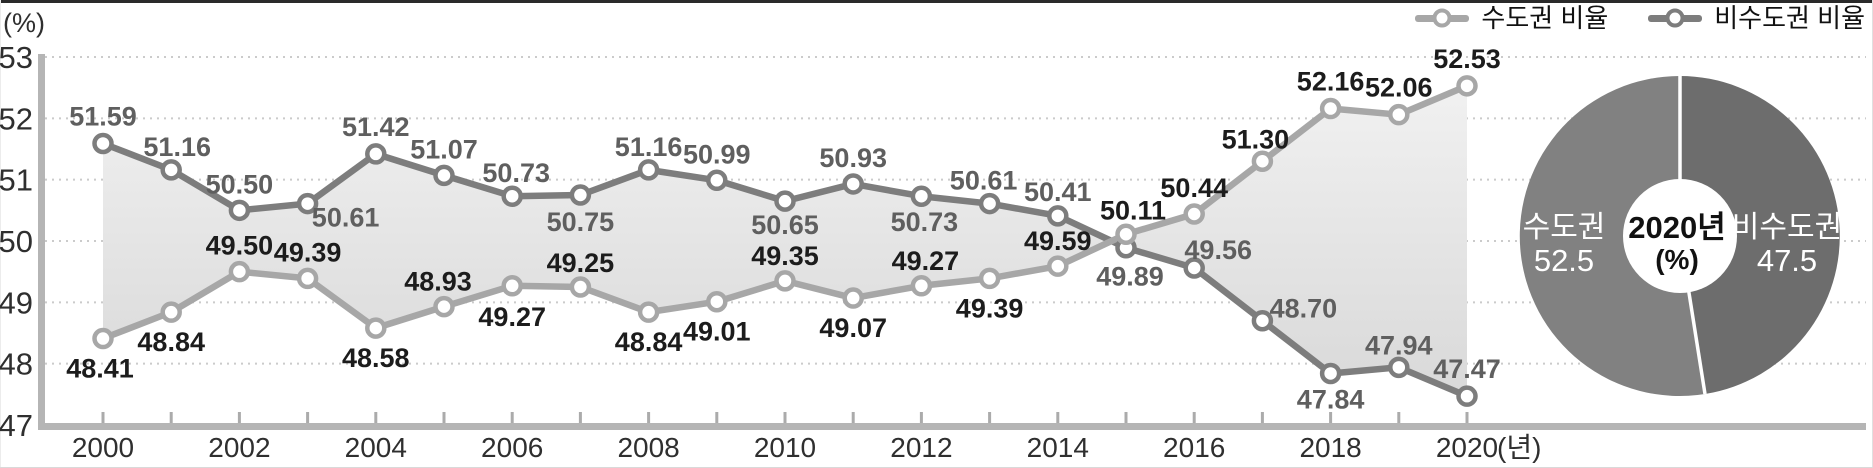  I want to click on data-label: 49.35, so click(785, 256).